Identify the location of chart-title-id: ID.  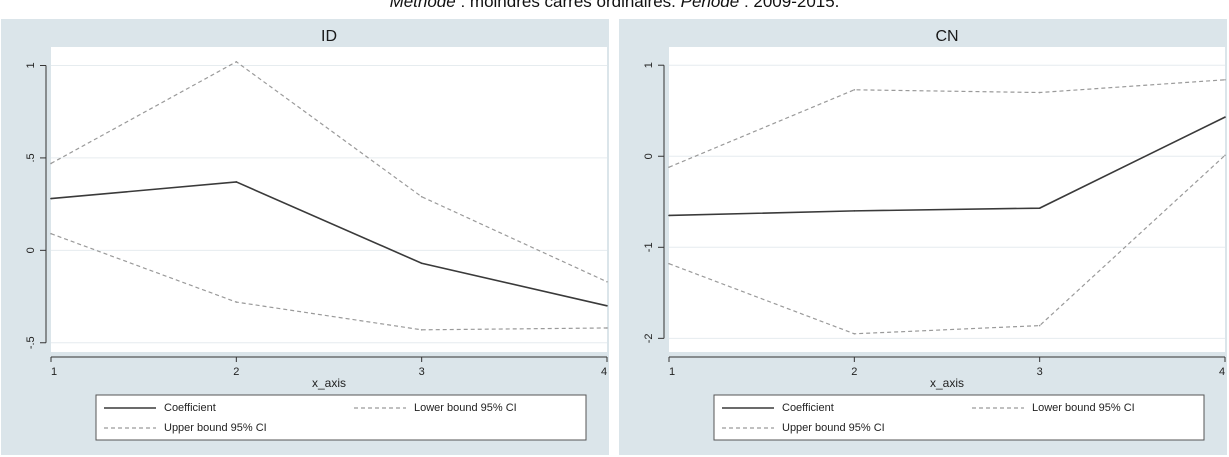
(329, 36).